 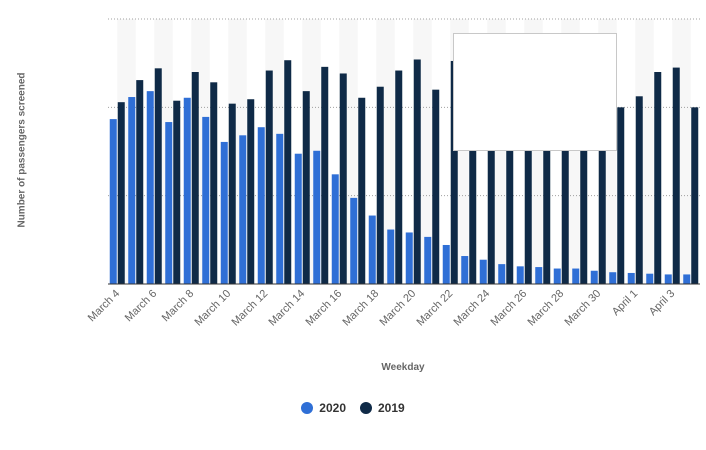 I want to click on x-tick-label: March 8, so click(x=178, y=306).